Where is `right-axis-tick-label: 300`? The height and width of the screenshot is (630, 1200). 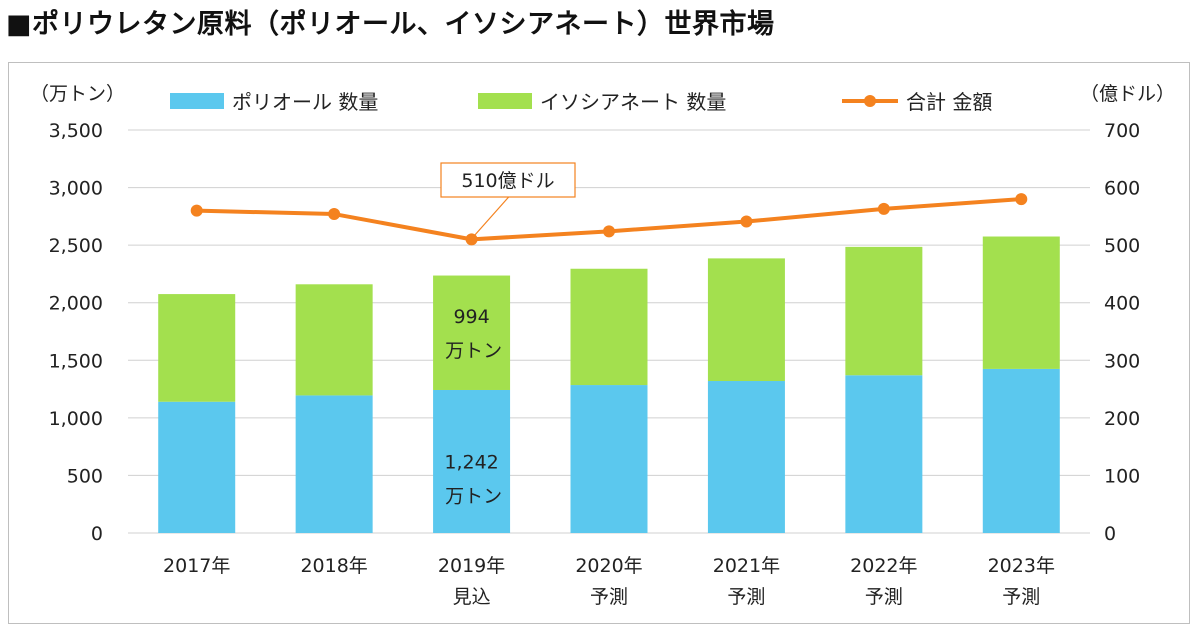
right-axis-tick-label: 300 is located at coordinates (1122, 361).